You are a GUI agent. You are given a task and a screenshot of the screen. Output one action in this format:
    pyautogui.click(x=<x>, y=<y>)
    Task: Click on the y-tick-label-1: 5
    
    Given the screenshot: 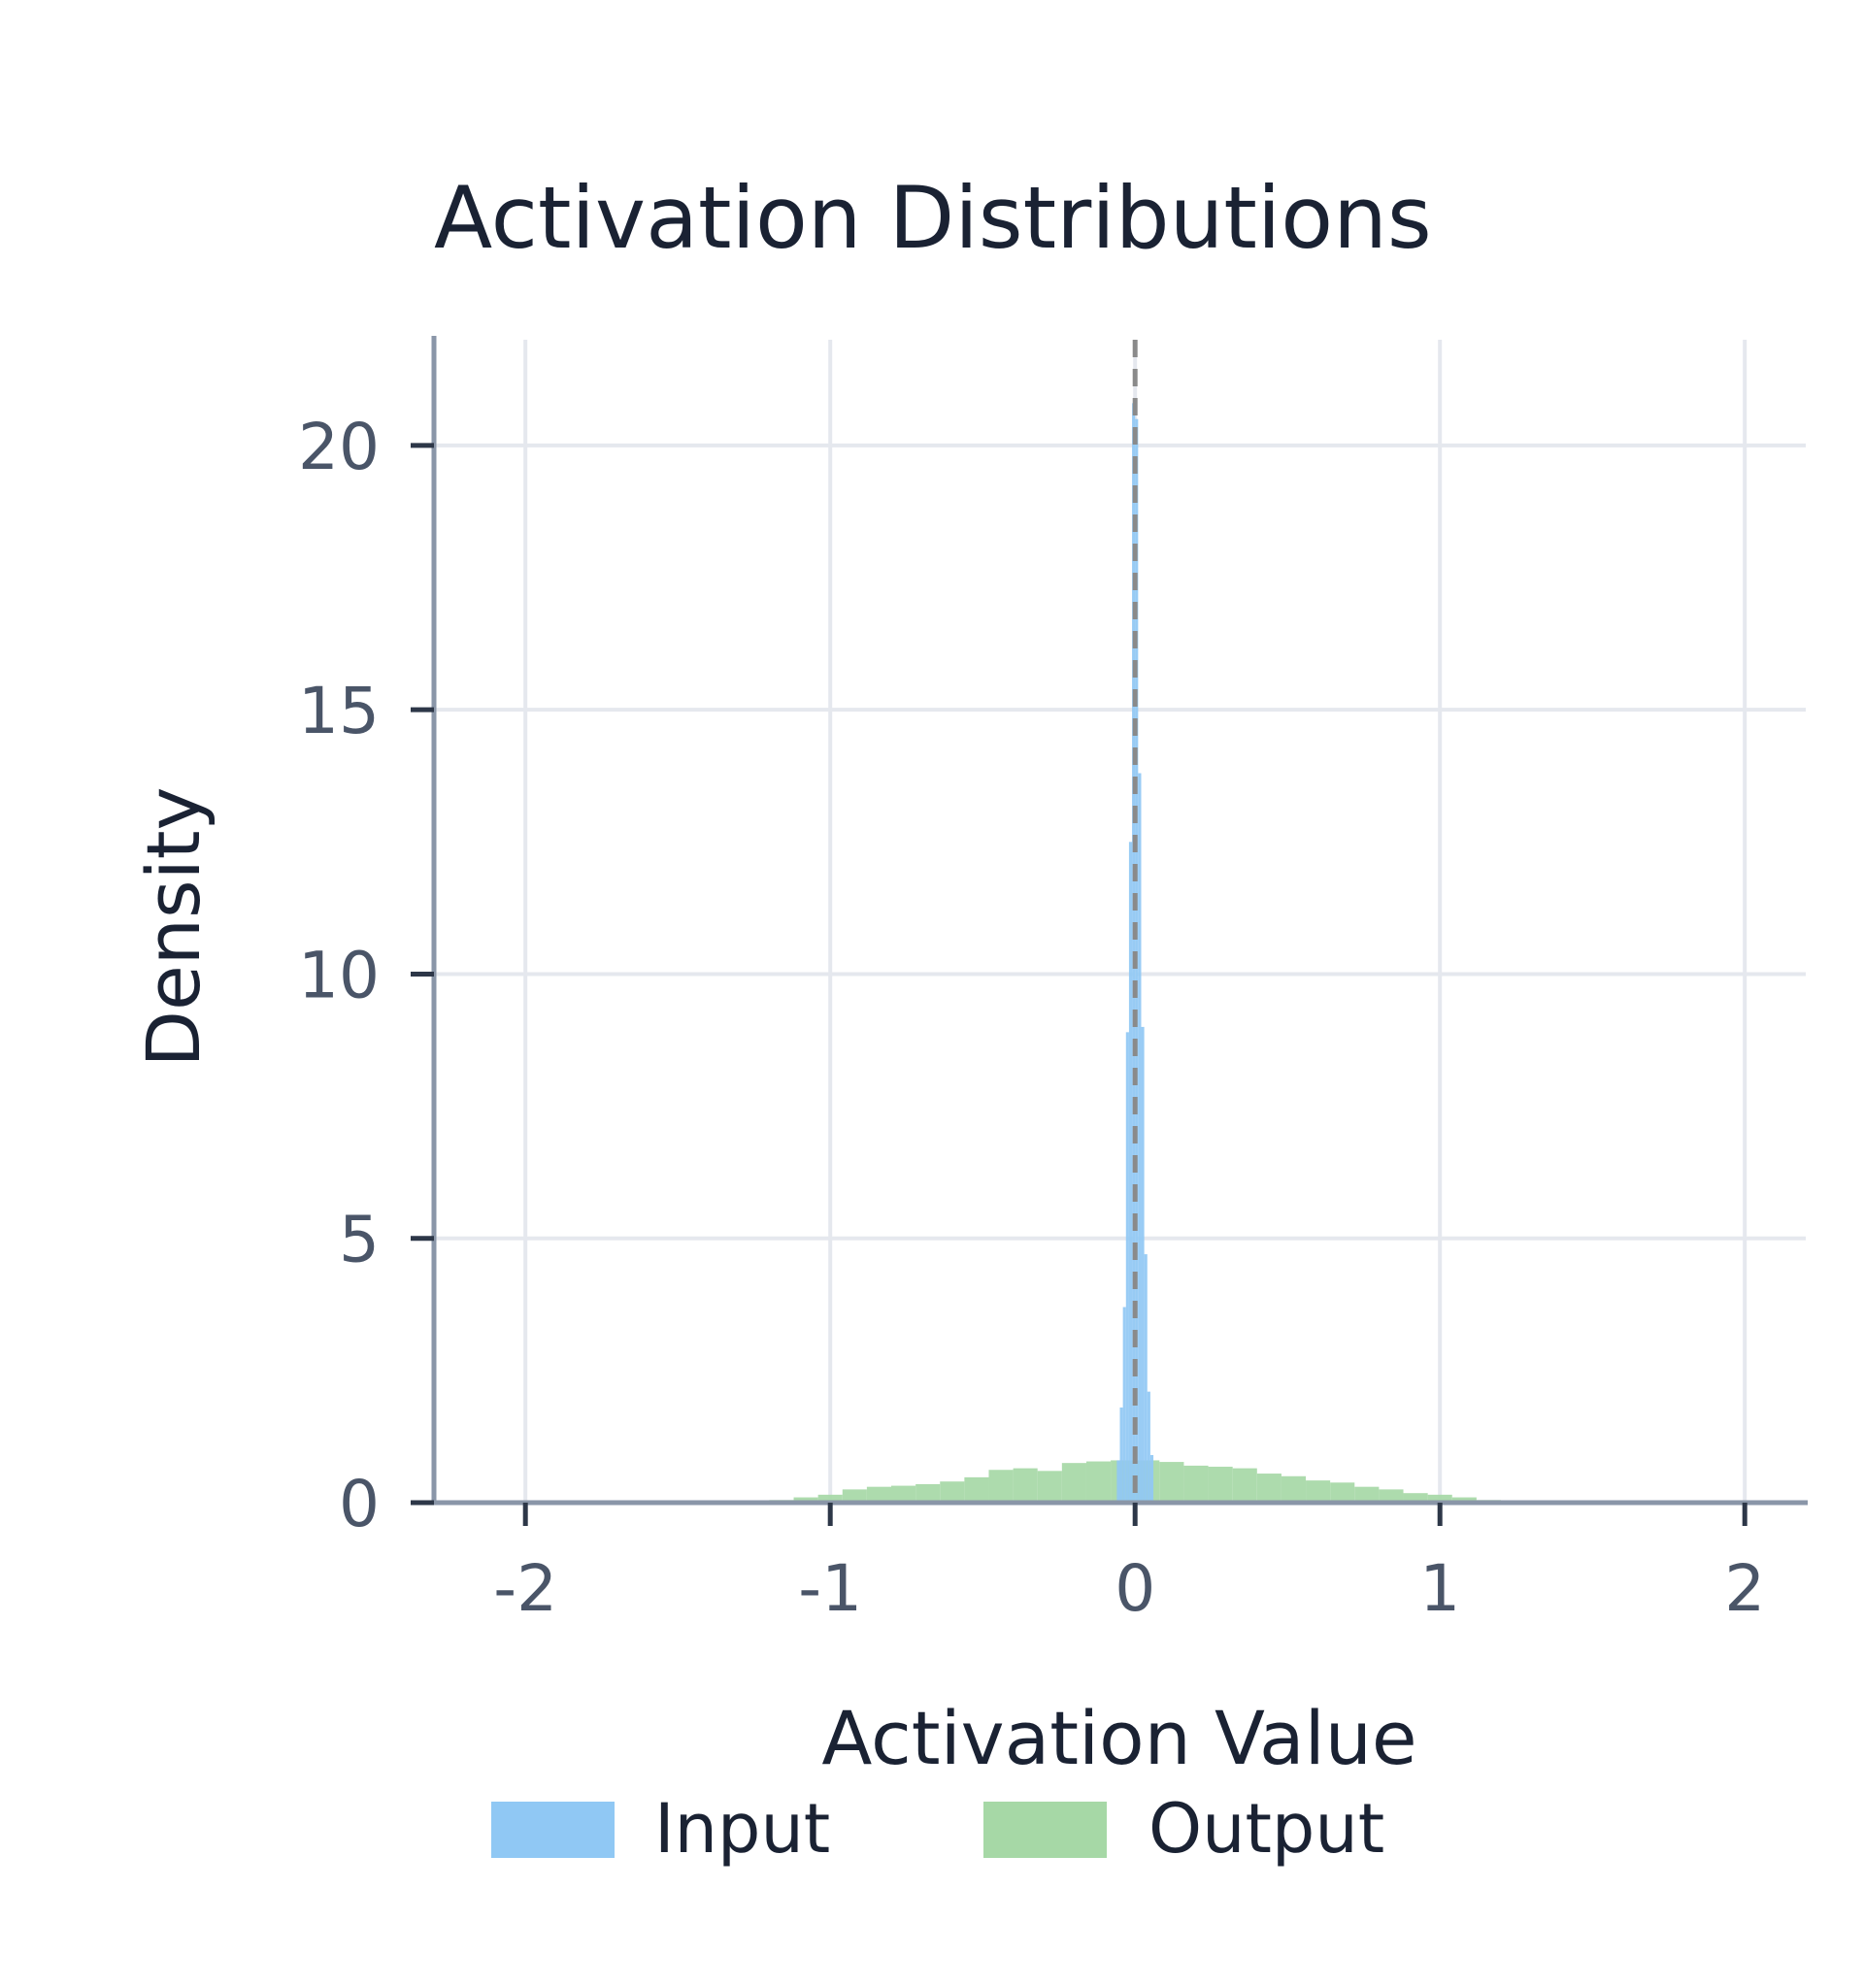 What is the action you would take?
    pyautogui.click(x=359, y=1240)
    